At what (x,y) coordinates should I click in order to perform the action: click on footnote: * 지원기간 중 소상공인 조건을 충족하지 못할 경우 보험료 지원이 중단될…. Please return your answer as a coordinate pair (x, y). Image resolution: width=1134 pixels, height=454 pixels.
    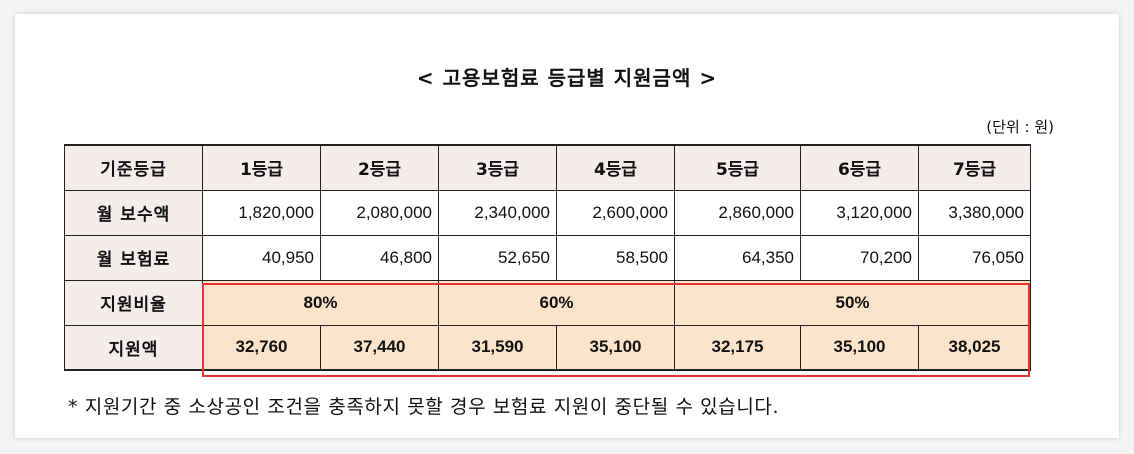
    Looking at the image, I should click on (424, 407).